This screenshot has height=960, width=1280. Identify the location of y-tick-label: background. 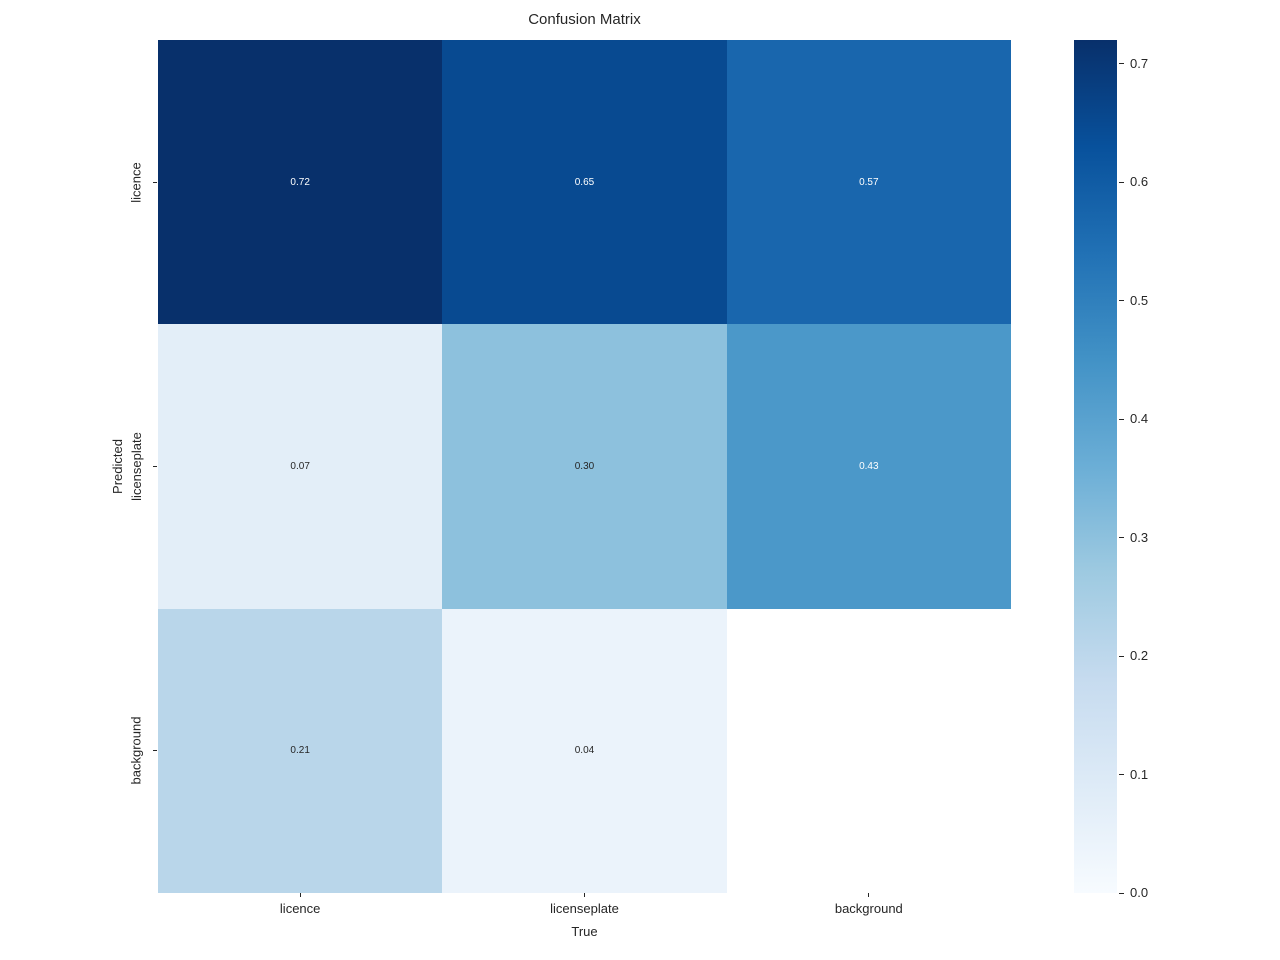
(136, 750).